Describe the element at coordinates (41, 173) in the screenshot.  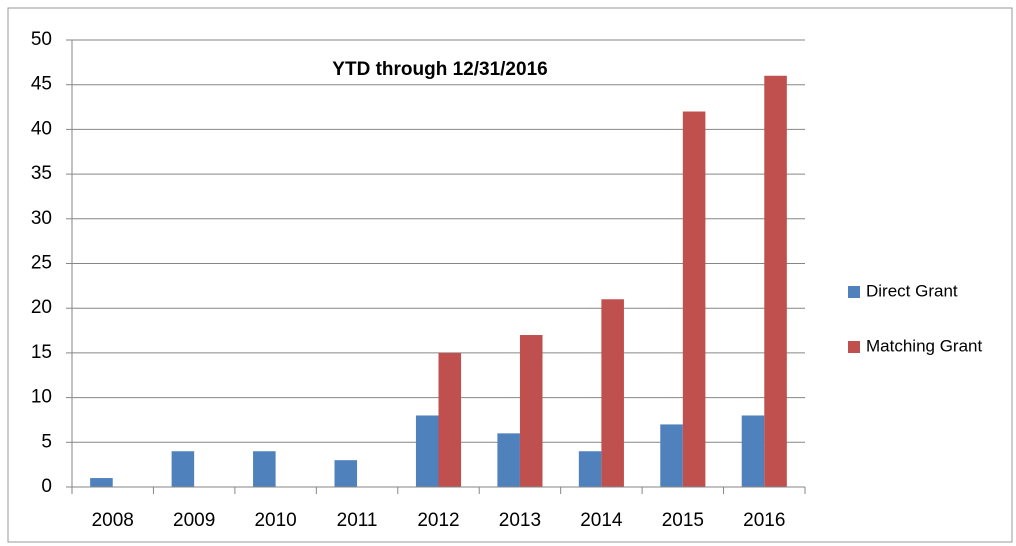
I see `y-tick-label: 35` at that location.